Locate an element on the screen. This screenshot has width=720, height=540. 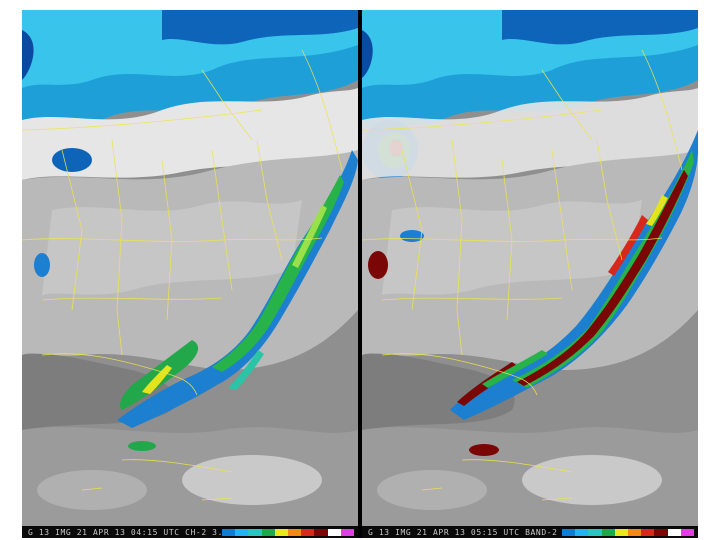
color-scale-right is located at coordinates (628, 532).